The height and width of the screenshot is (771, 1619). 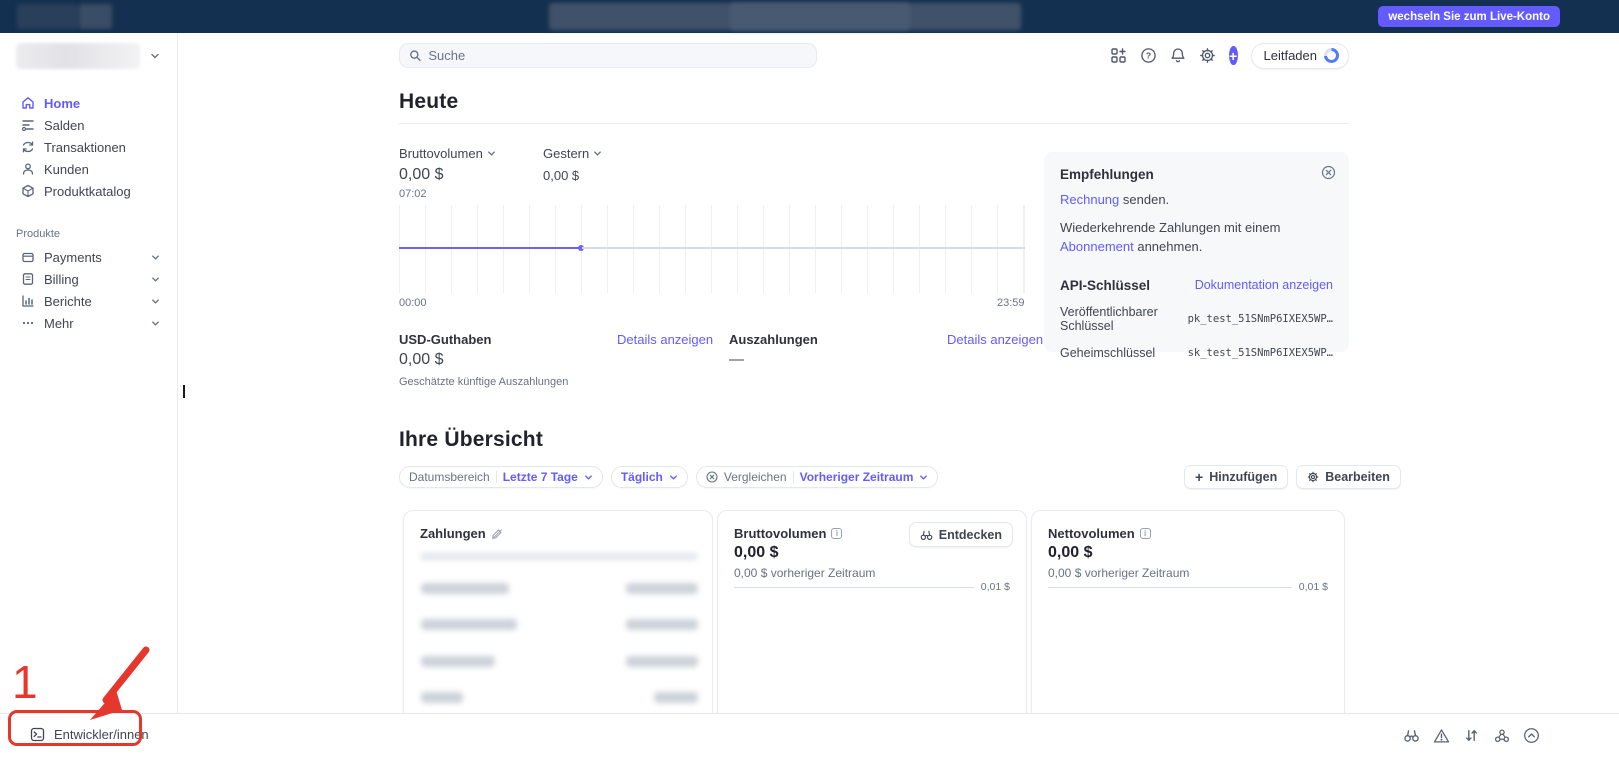 I want to click on plus-icon: +, so click(x=1199, y=477).